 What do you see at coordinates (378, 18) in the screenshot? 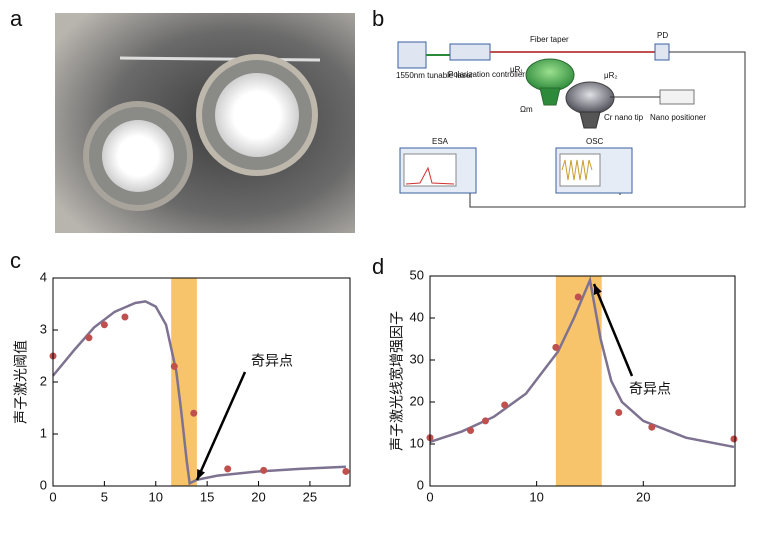
I see `panel-label: b` at bounding box center [378, 18].